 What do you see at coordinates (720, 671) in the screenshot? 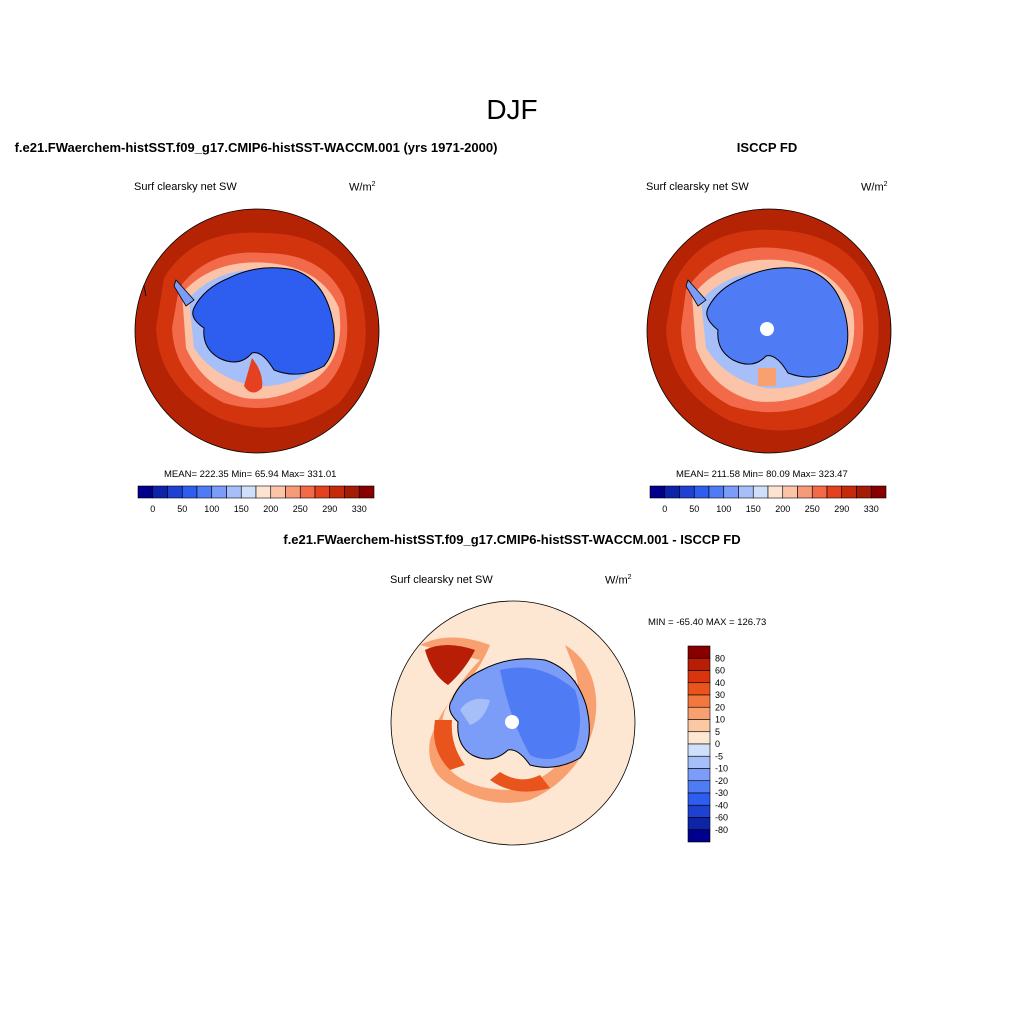
I see `colorbar-tick-label: 60` at bounding box center [720, 671].